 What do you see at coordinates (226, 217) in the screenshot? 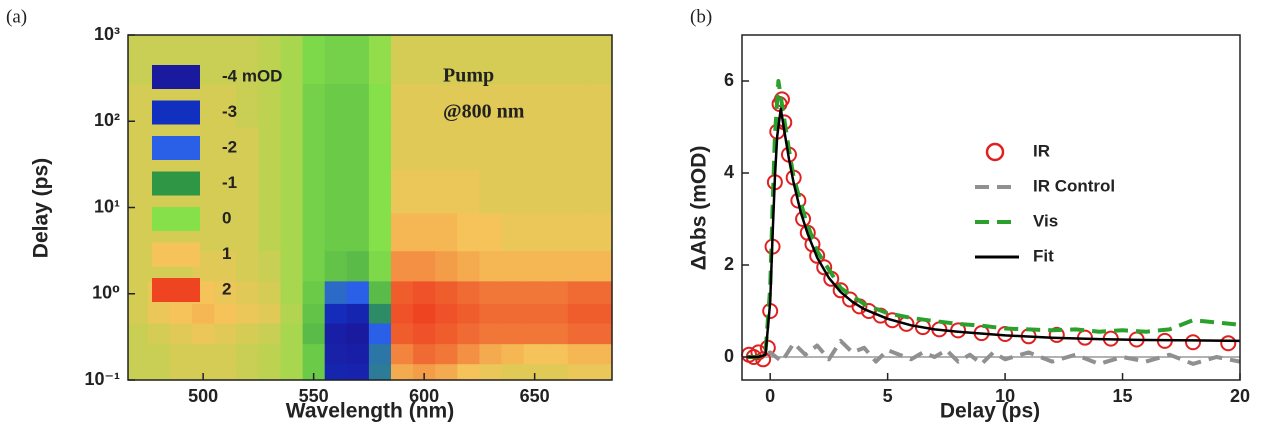
I see `legend-label: 0` at bounding box center [226, 217].